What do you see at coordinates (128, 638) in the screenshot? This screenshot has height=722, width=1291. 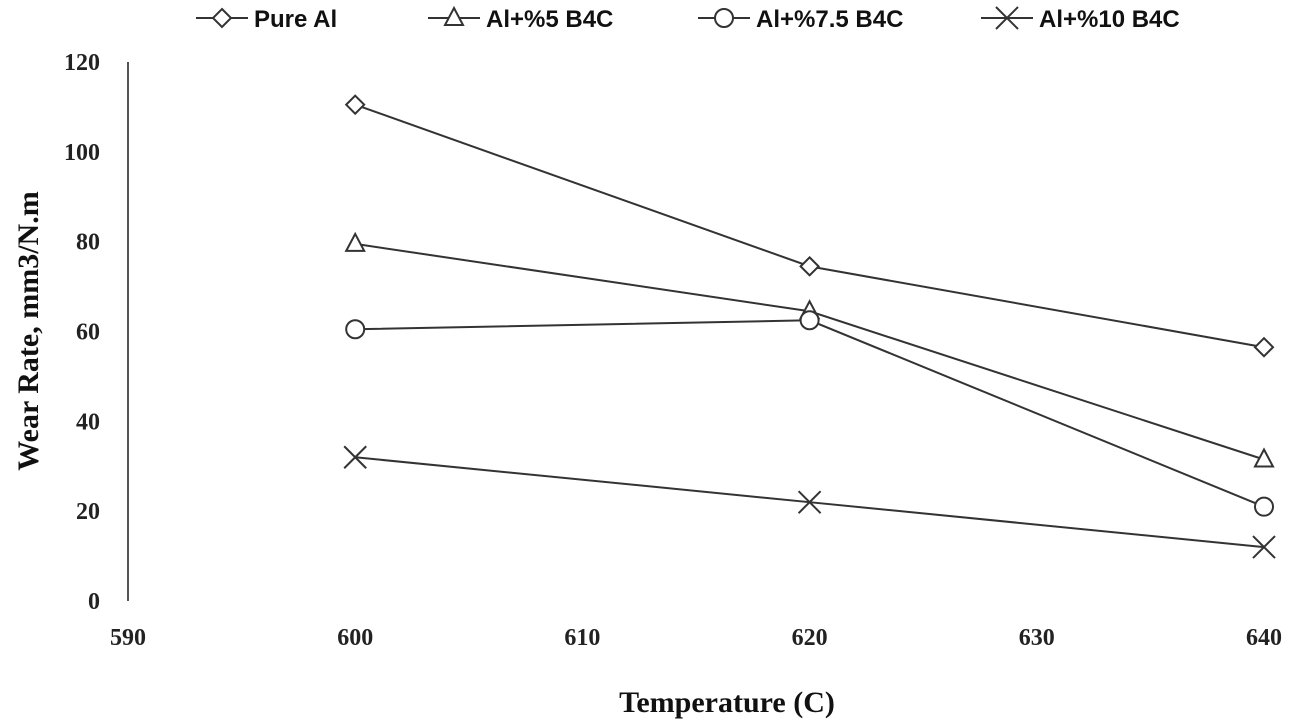 I see `x-tick-label: 590` at bounding box center [128, 638].